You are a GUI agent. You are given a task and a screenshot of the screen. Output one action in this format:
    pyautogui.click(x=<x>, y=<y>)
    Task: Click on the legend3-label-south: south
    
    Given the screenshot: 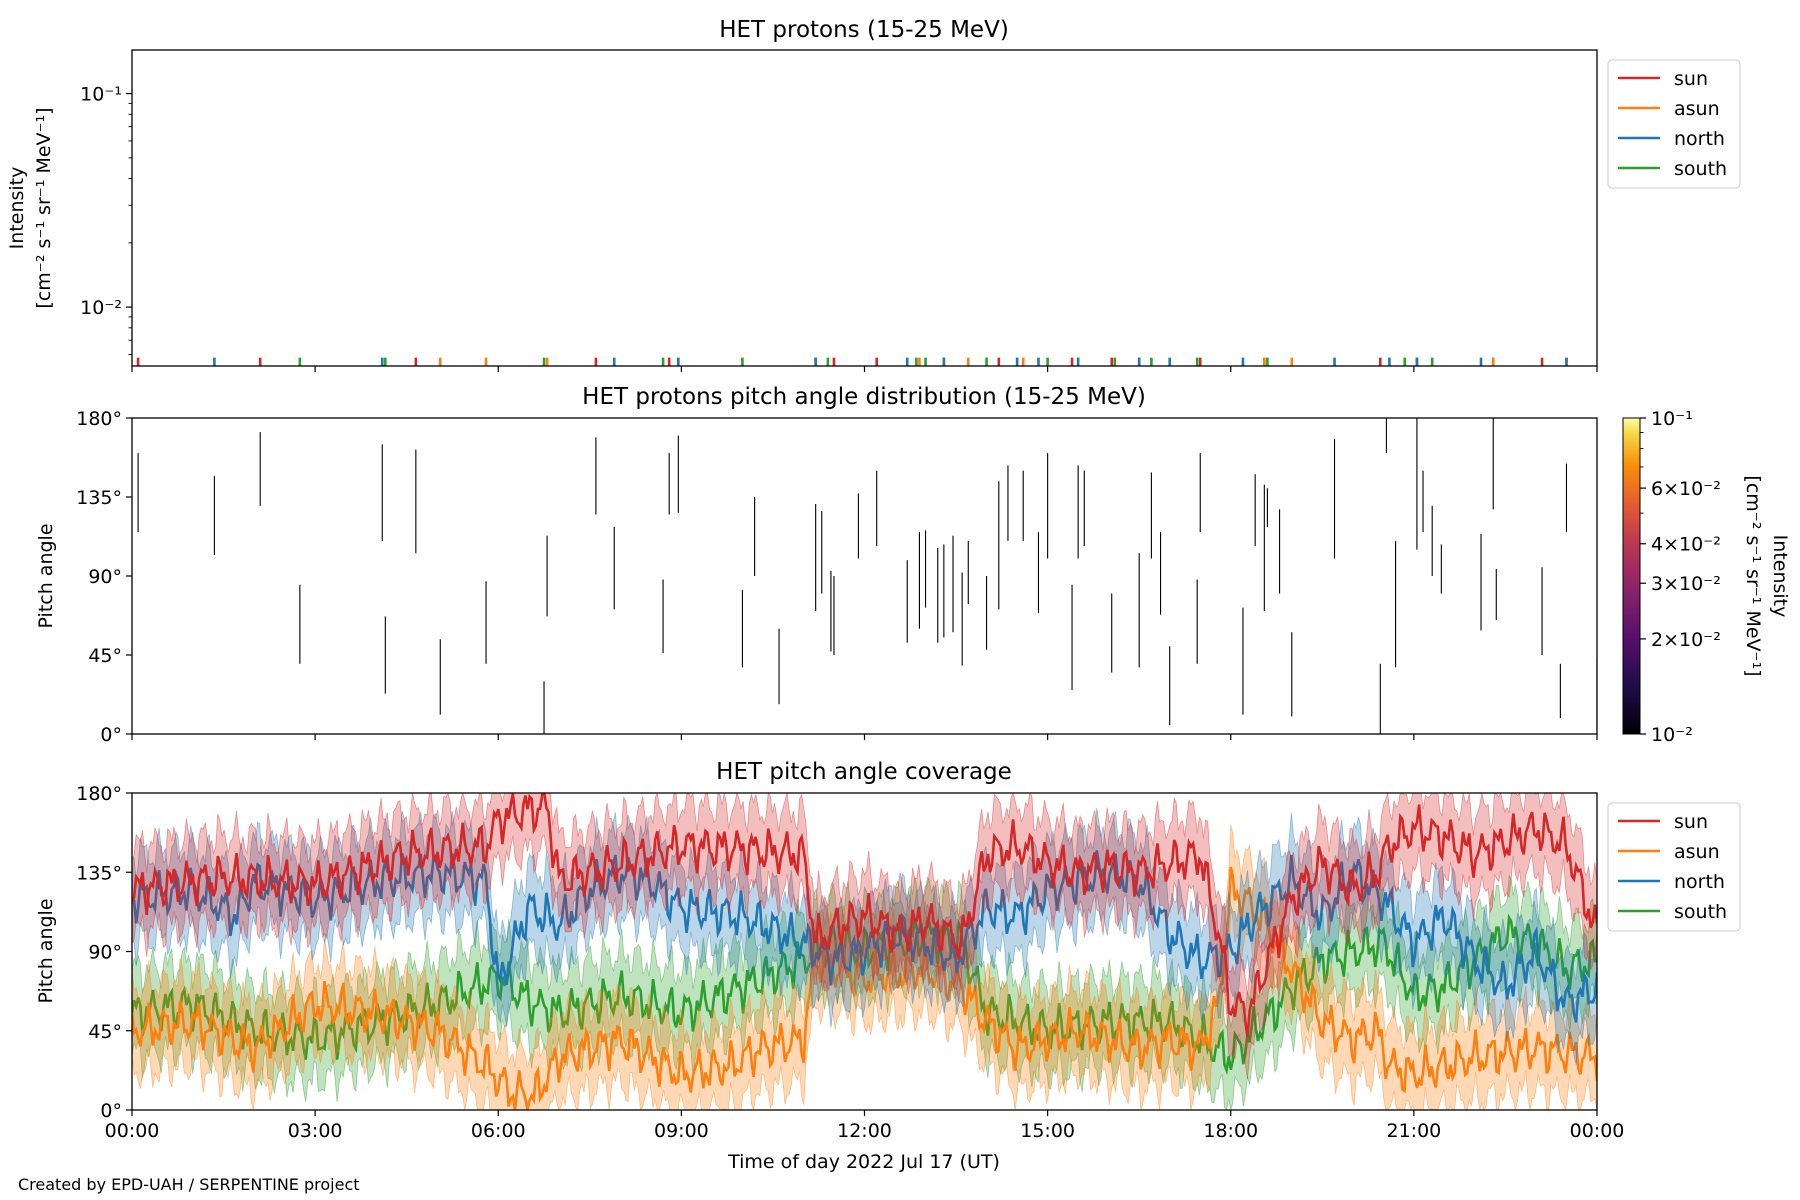 What is the action you would take?
    pyautogui.click(x=1700, y=912)
    